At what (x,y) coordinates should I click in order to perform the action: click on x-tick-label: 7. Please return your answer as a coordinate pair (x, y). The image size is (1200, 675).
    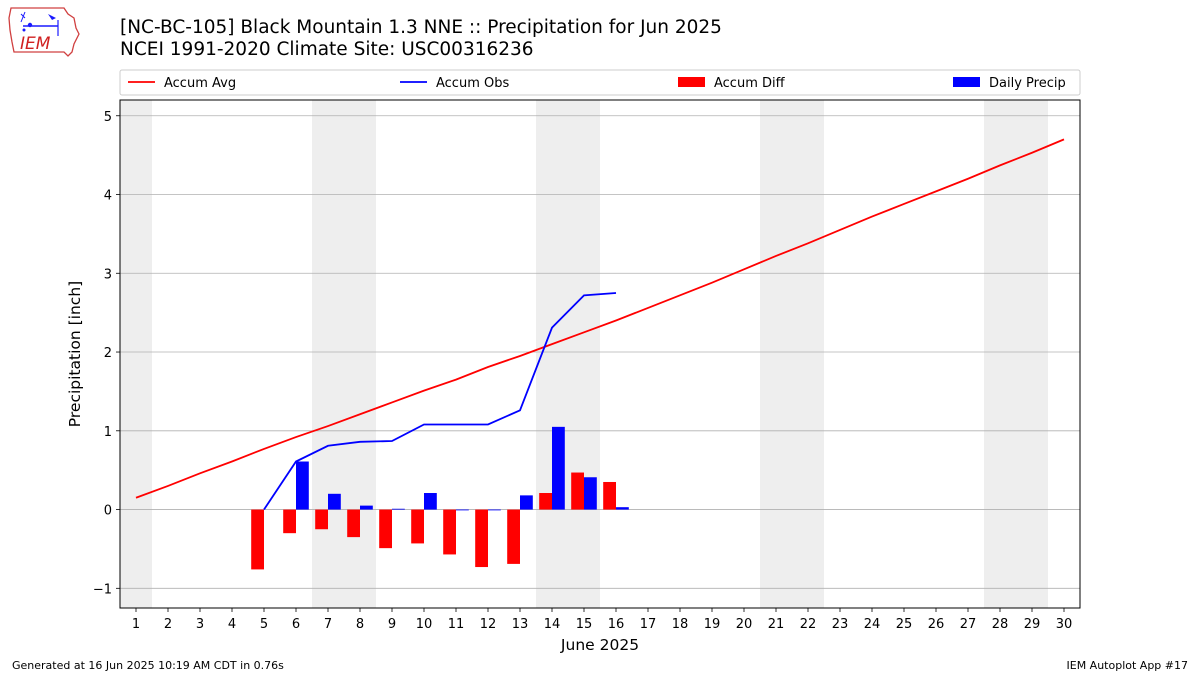
    Looking at the image, I should click on (328, 624).